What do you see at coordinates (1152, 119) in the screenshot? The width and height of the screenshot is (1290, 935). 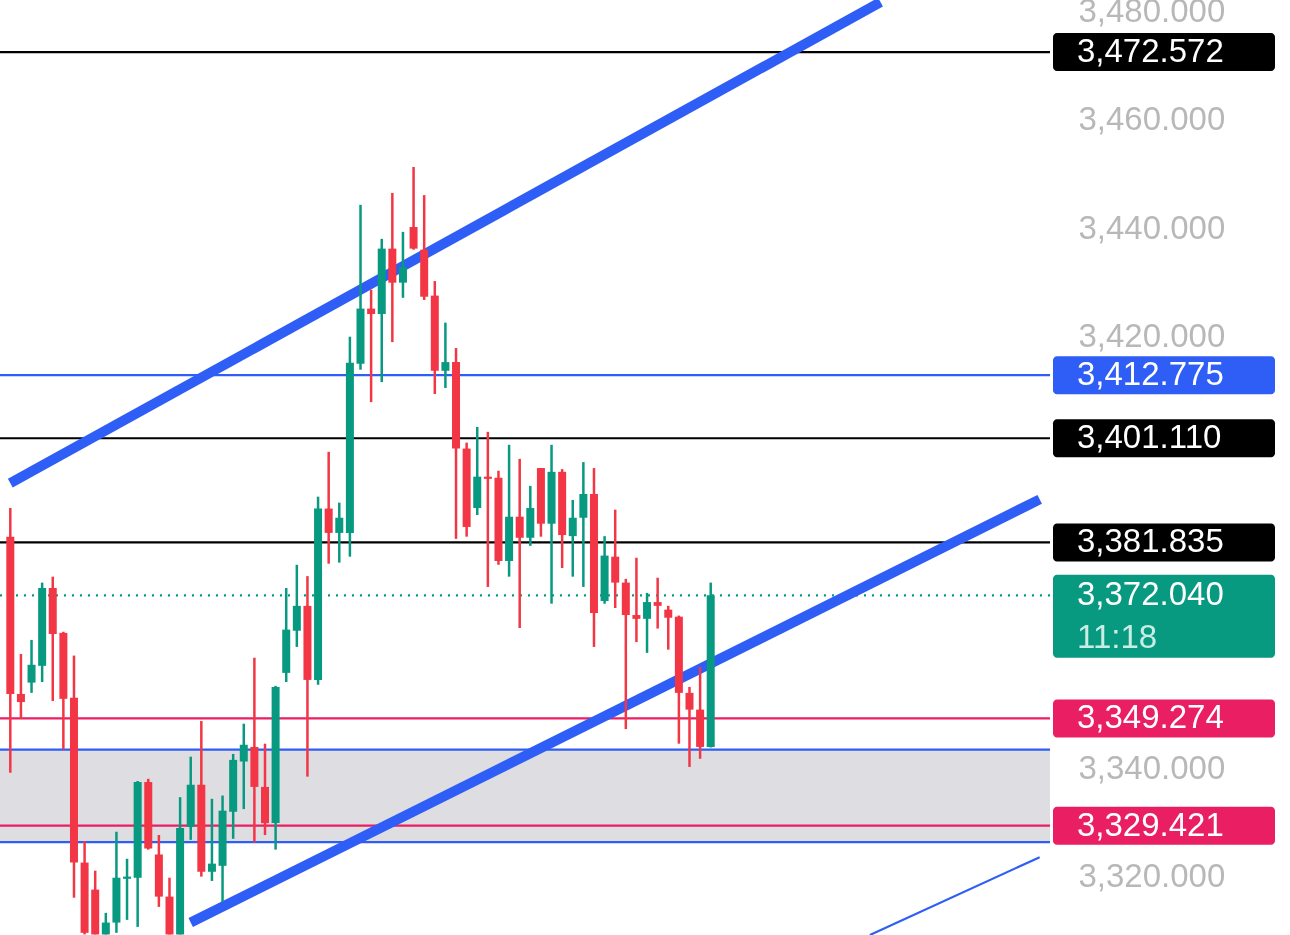 I see `y-tick-label: 3,460.000` at bounding box center [1152, 119].